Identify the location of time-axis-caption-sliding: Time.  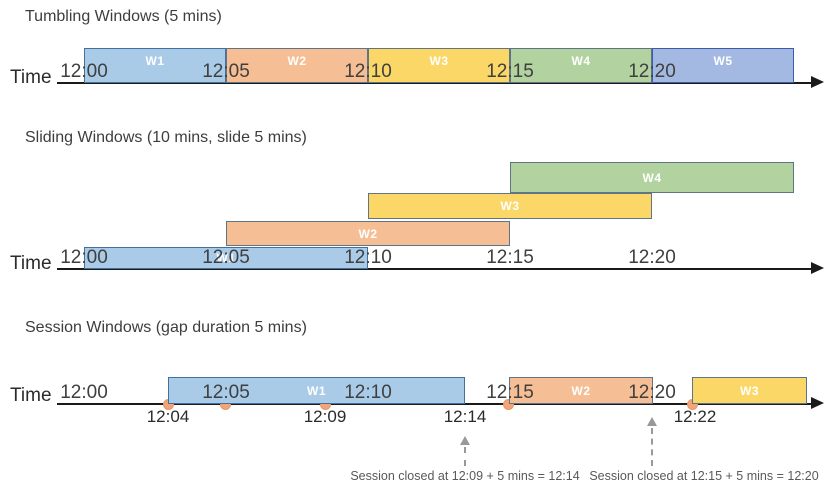
(31, 263).